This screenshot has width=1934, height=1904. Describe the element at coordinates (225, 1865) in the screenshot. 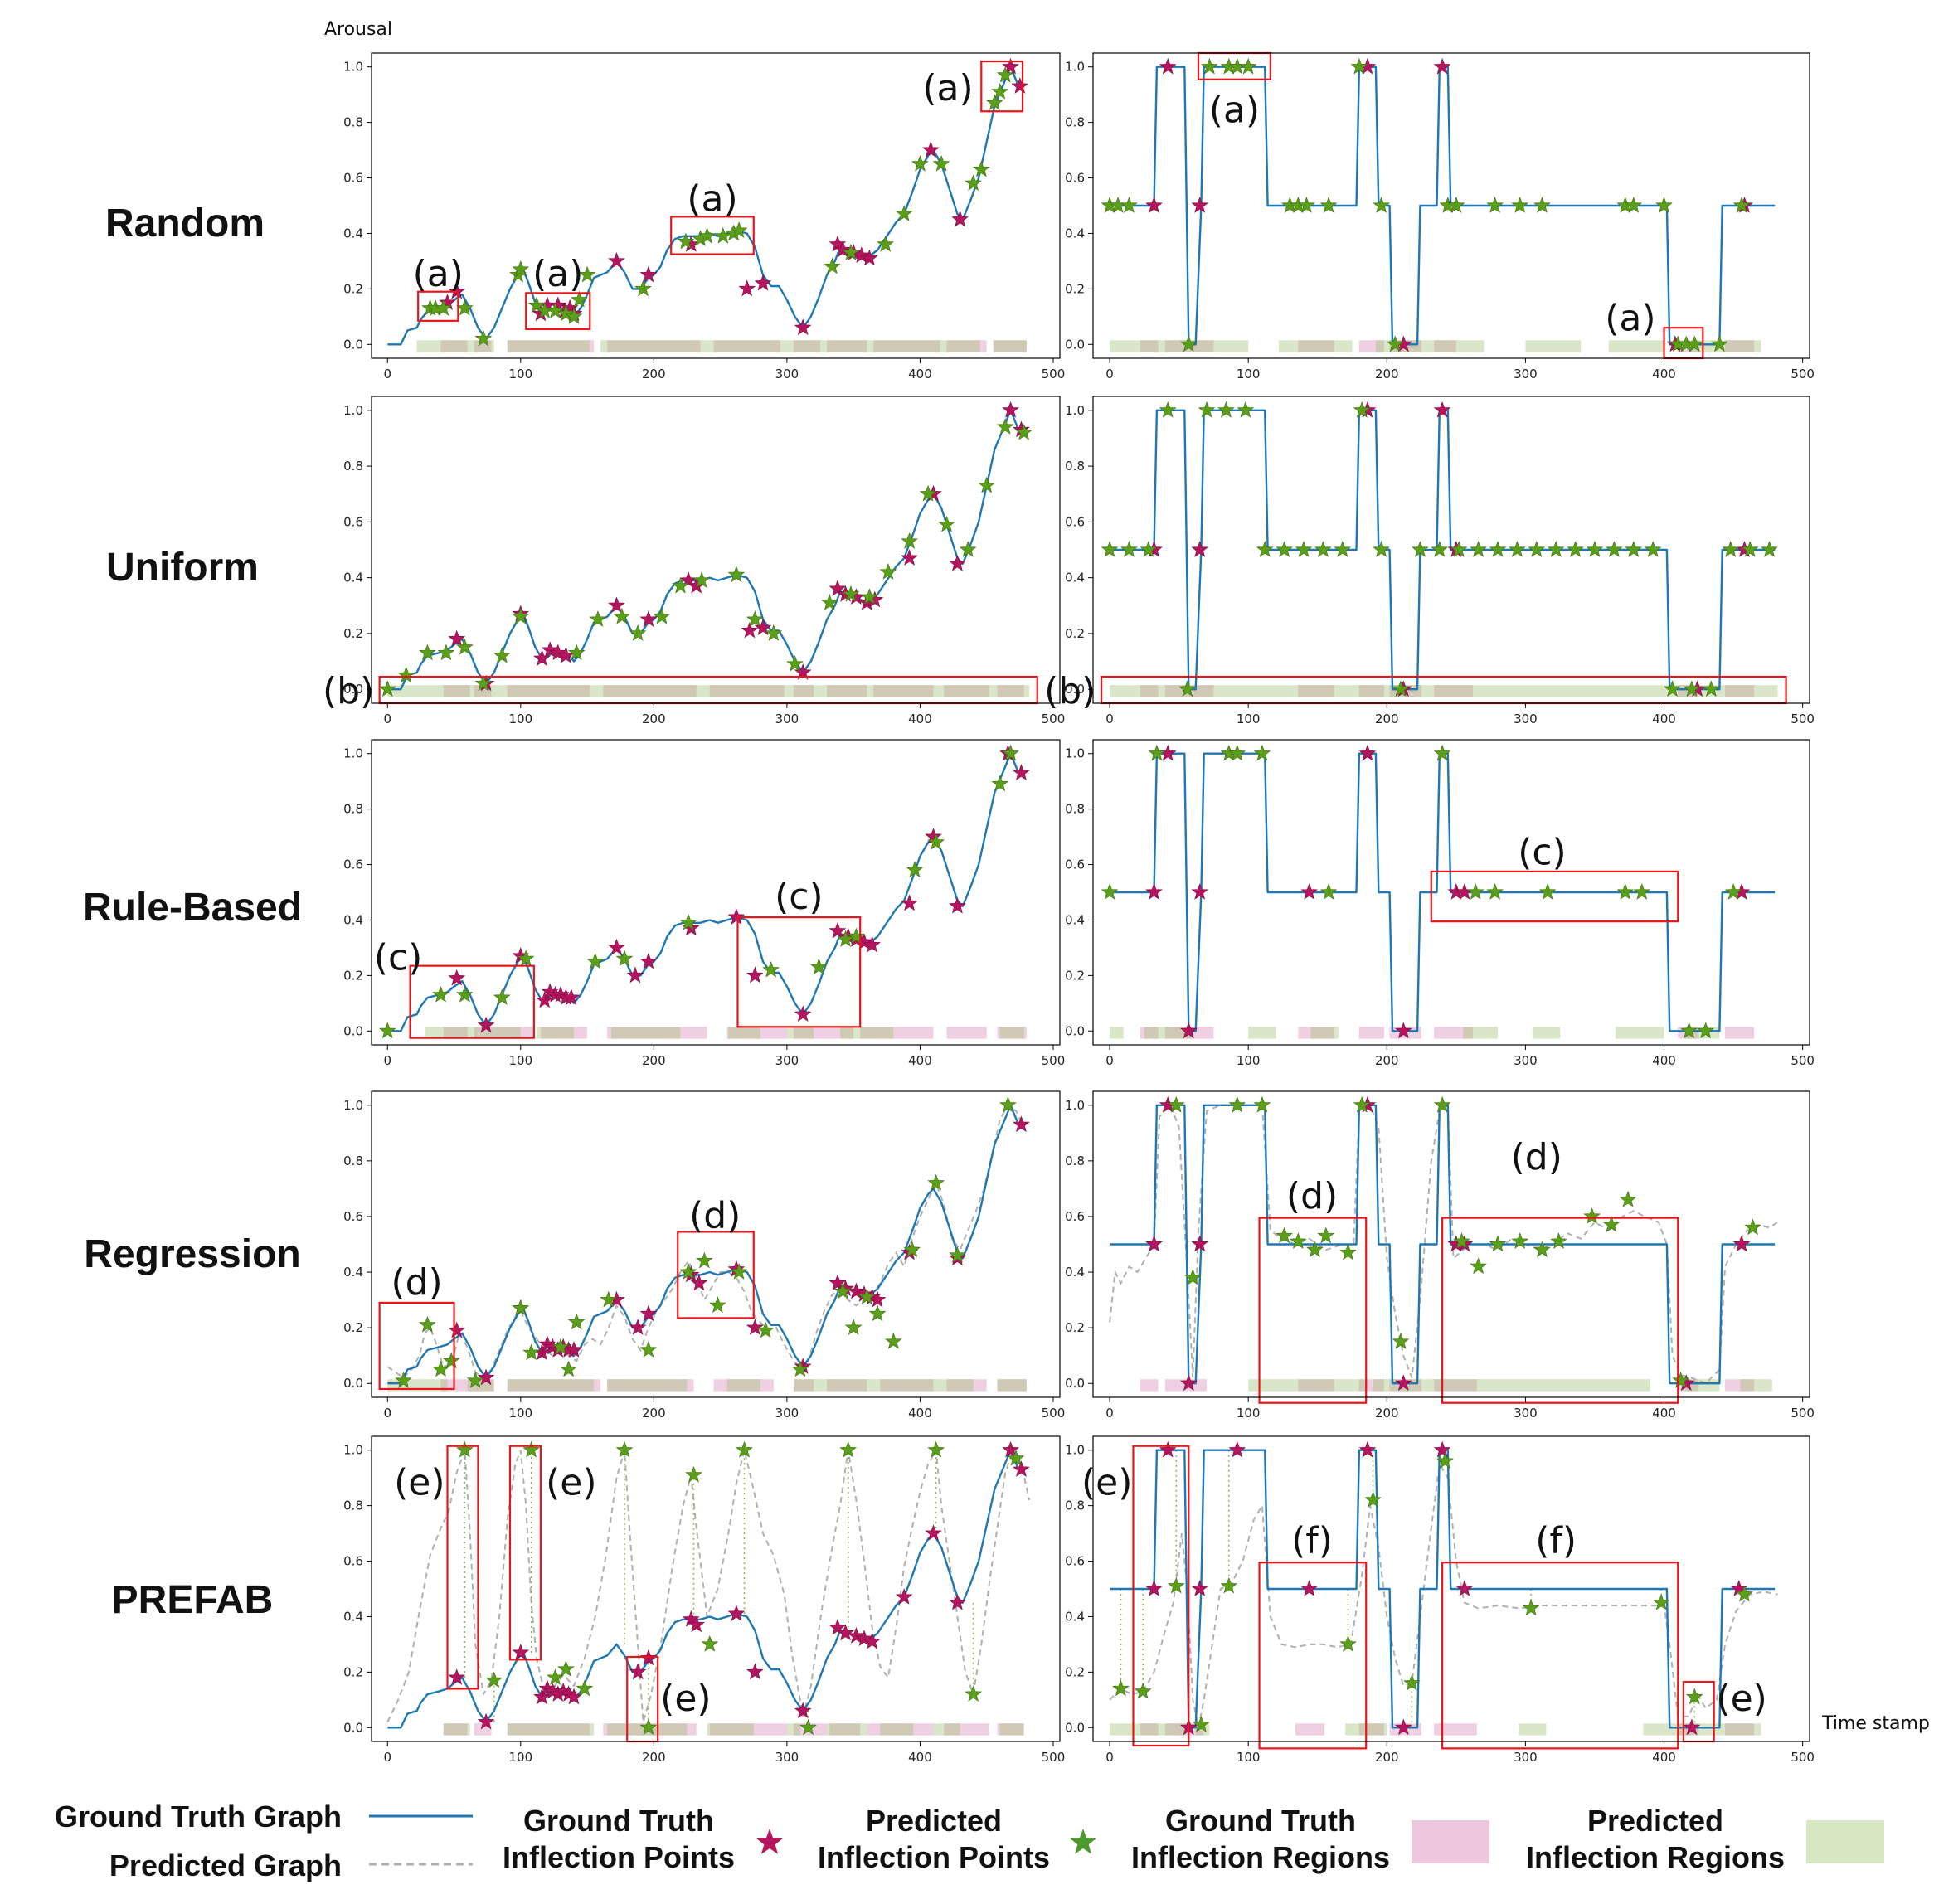

I see `legend-pred-graph-label: Predicted Graph` at that location.